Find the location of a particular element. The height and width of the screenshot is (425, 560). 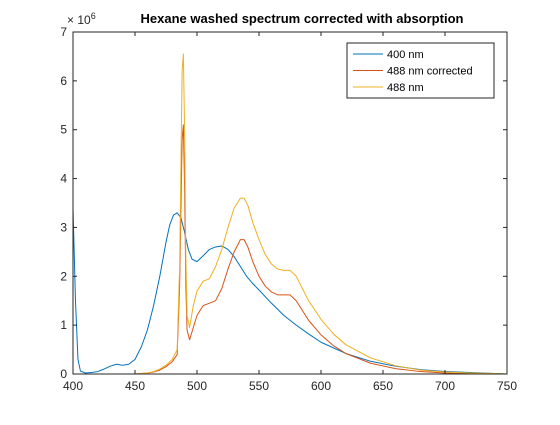

y-multiplier-exponent: 6 is located at coordinates (93, 16).